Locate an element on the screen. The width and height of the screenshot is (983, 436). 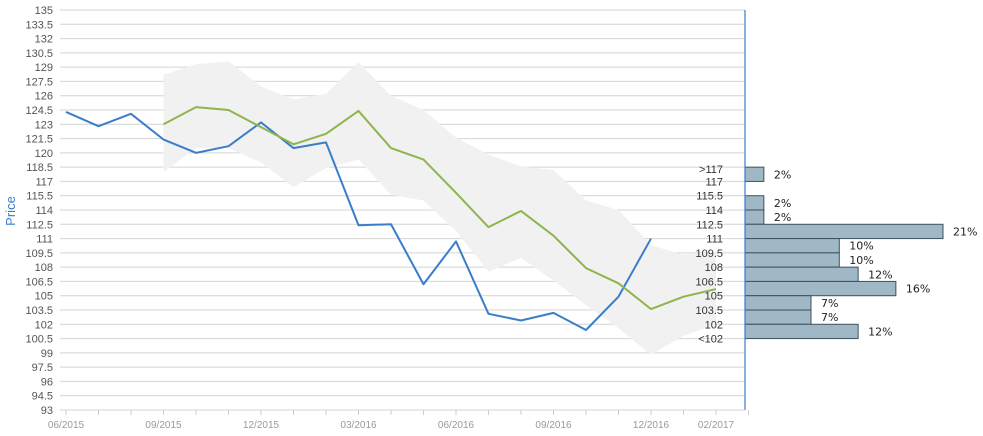
y-tick-label: 124.5 is located at coordinates (39, 111).